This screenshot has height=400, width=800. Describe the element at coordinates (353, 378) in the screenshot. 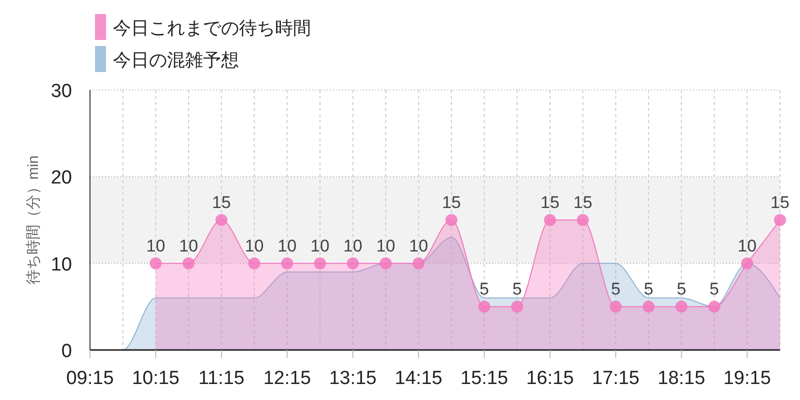

I see `x-tick-label: 13:15` at that location.